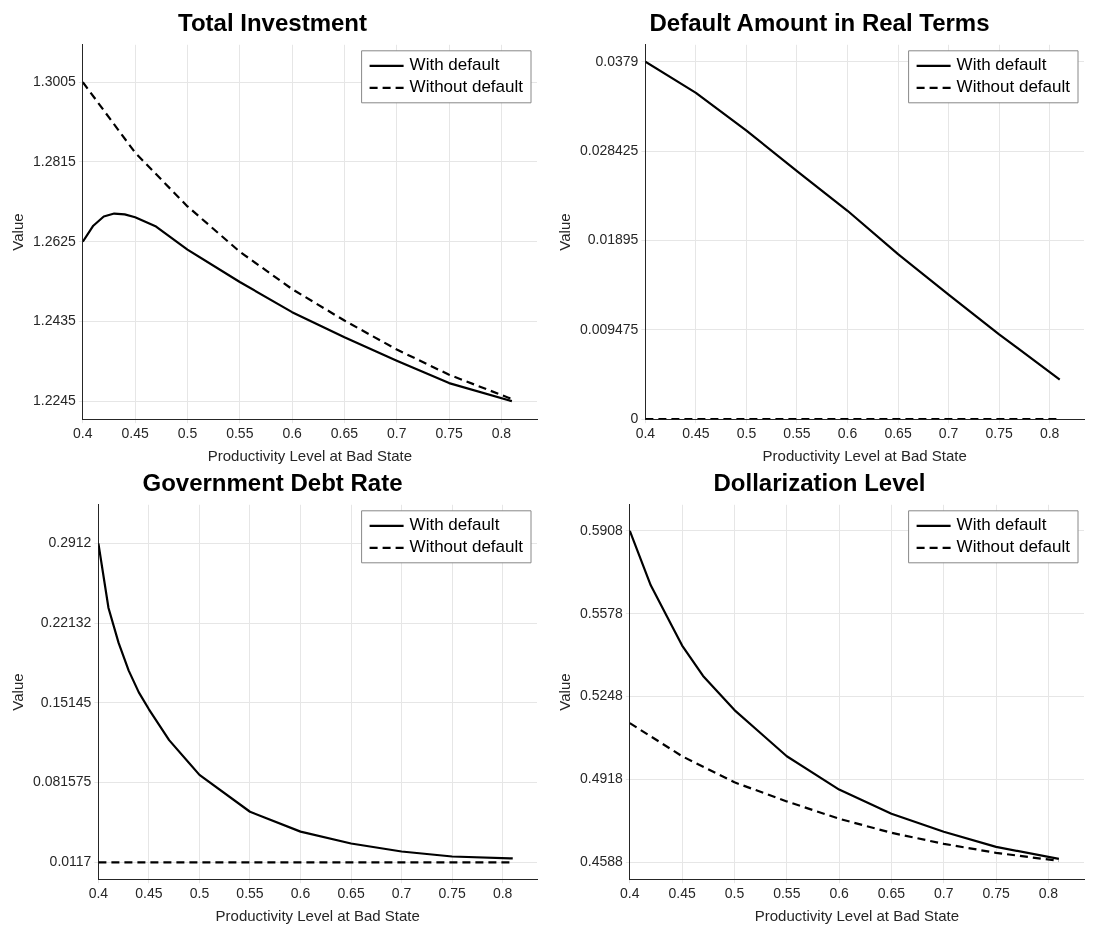 The image size is (1094, 941). Describe the element at coordinates (601, 695) in the screenshot. I see `y-tick-label: 0.5248` at that location.